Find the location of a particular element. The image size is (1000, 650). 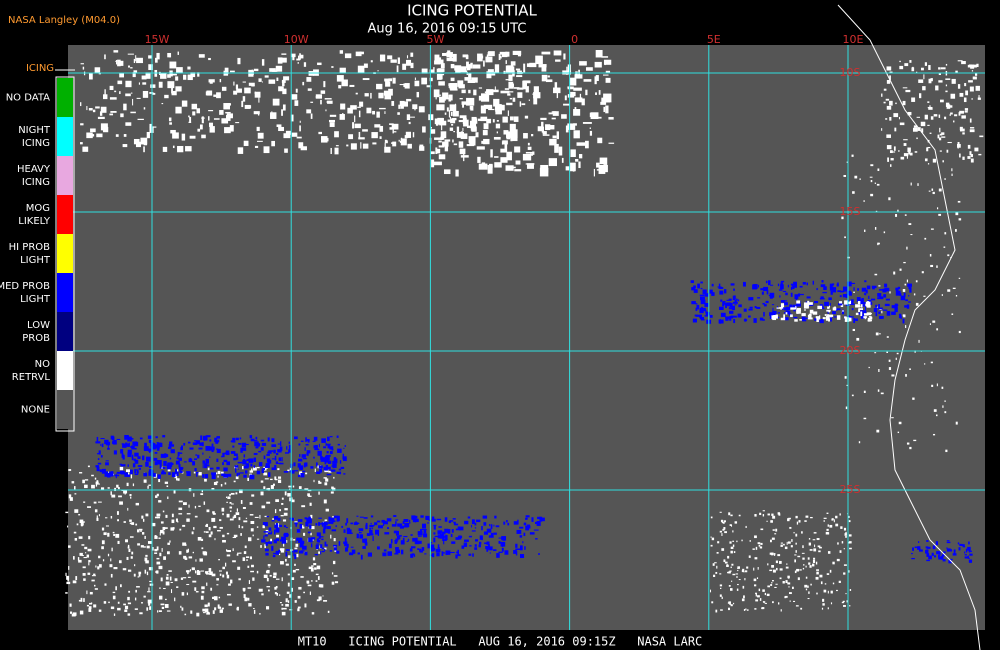

legend-label: PROB is located at coordinates (36, 338).